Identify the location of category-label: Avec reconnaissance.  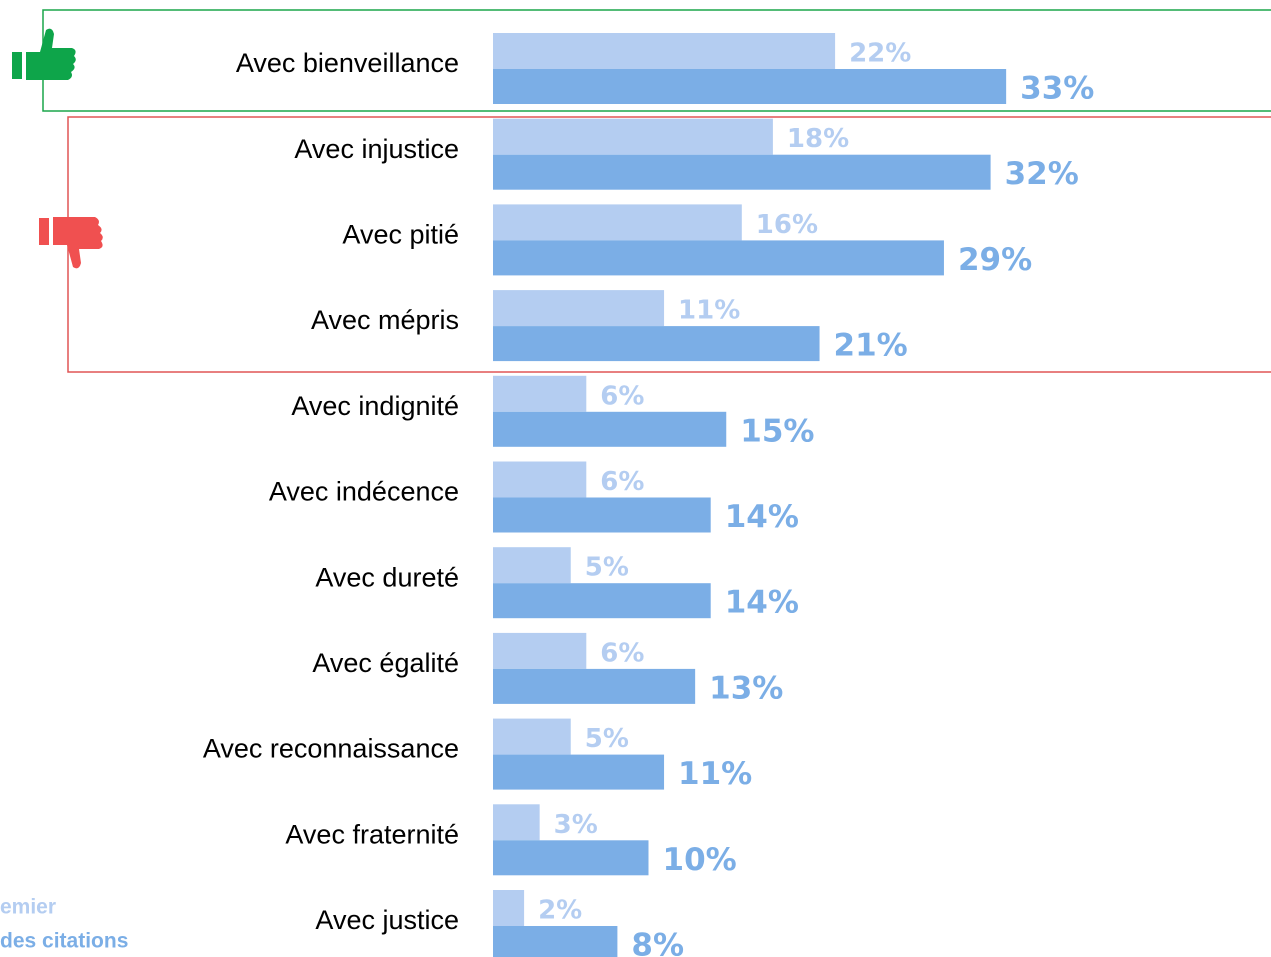
(331, 749).